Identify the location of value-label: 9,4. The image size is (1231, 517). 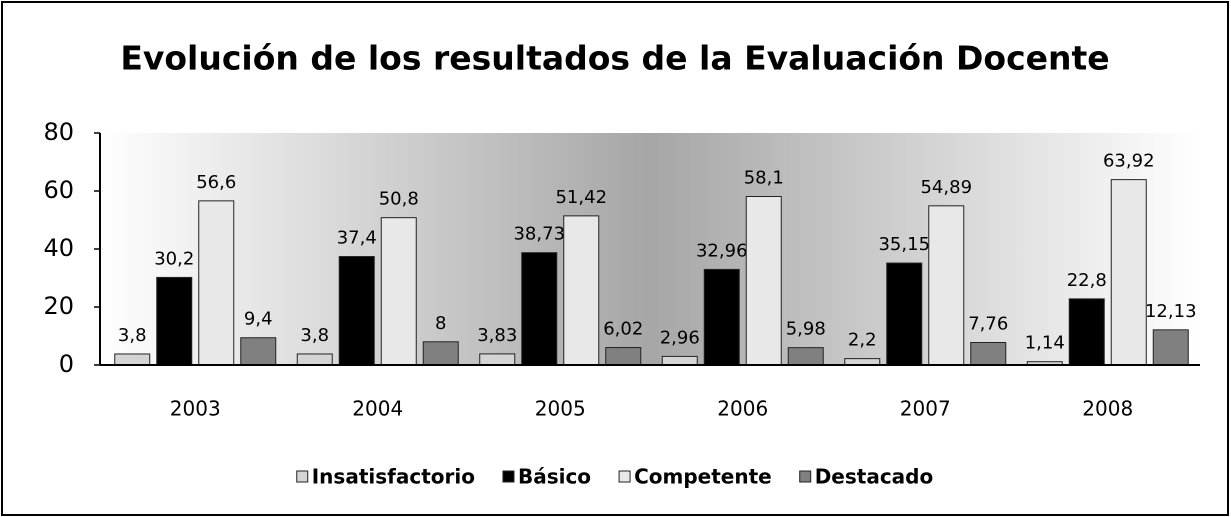
(258, 319).